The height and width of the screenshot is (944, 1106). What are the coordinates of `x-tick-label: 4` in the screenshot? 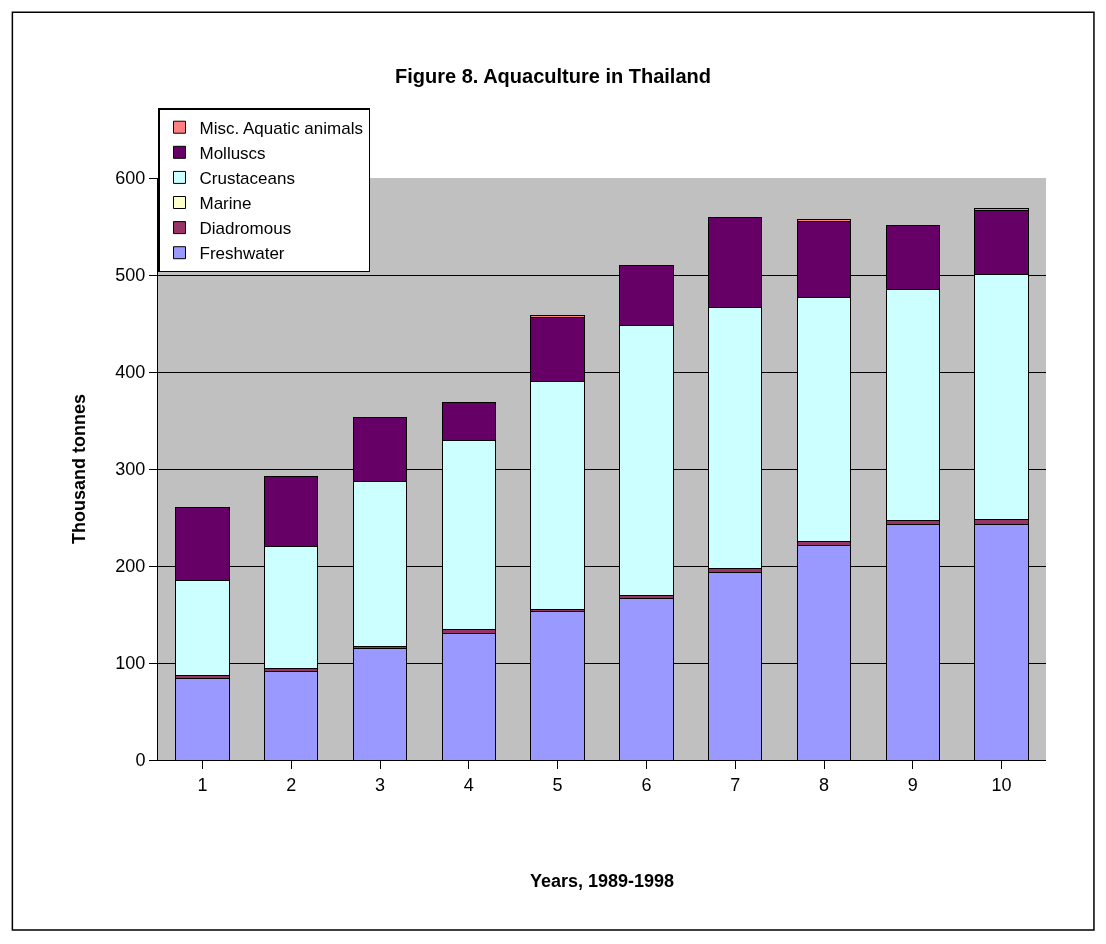 It's located at (468, 784).